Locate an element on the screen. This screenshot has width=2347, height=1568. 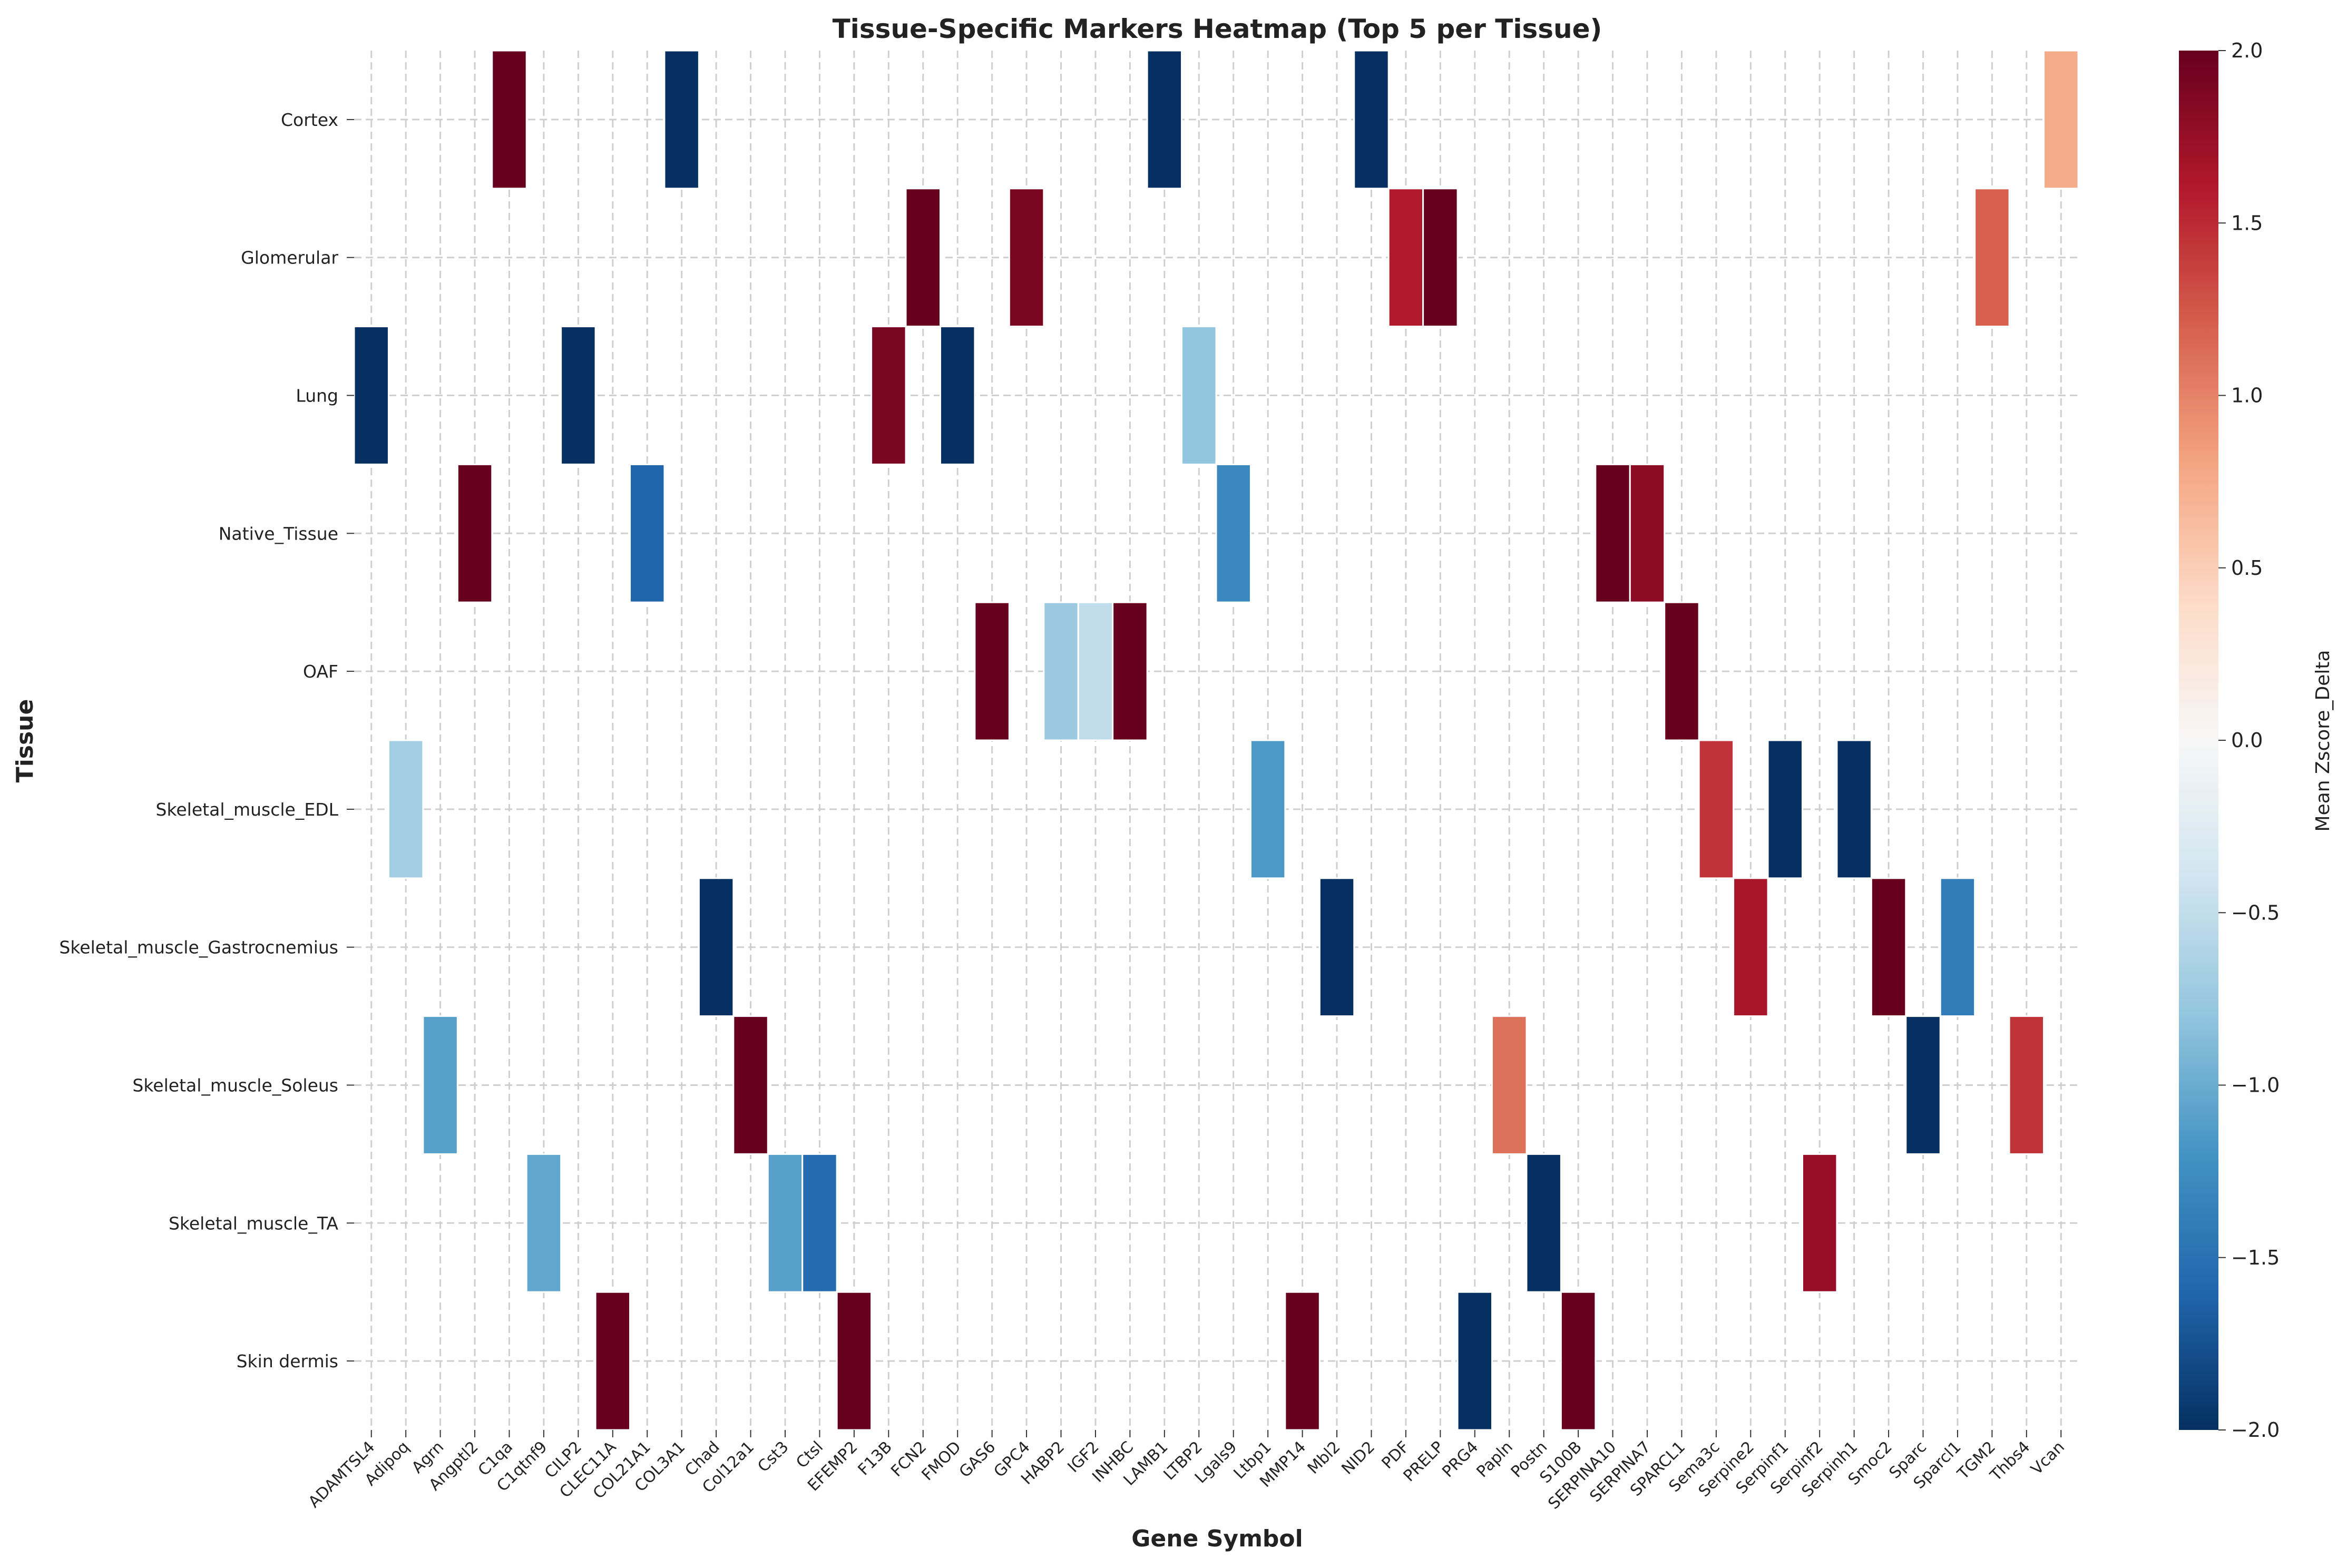
heatmap-cell-native-tissue-serpina7 is located at coordinates (1647, 533).